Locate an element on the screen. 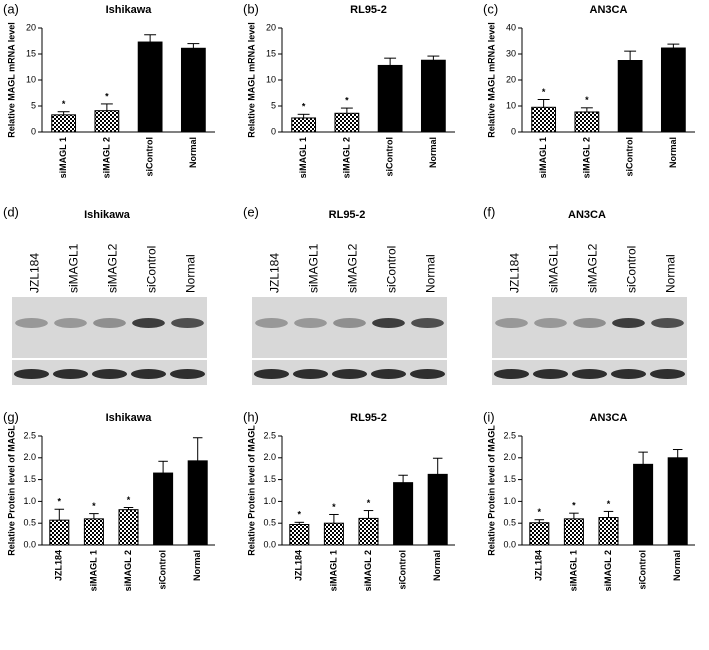 The width and height of the screenshot is (709, 650). y-tick-label: 5 is located at coordinates (273, 105).